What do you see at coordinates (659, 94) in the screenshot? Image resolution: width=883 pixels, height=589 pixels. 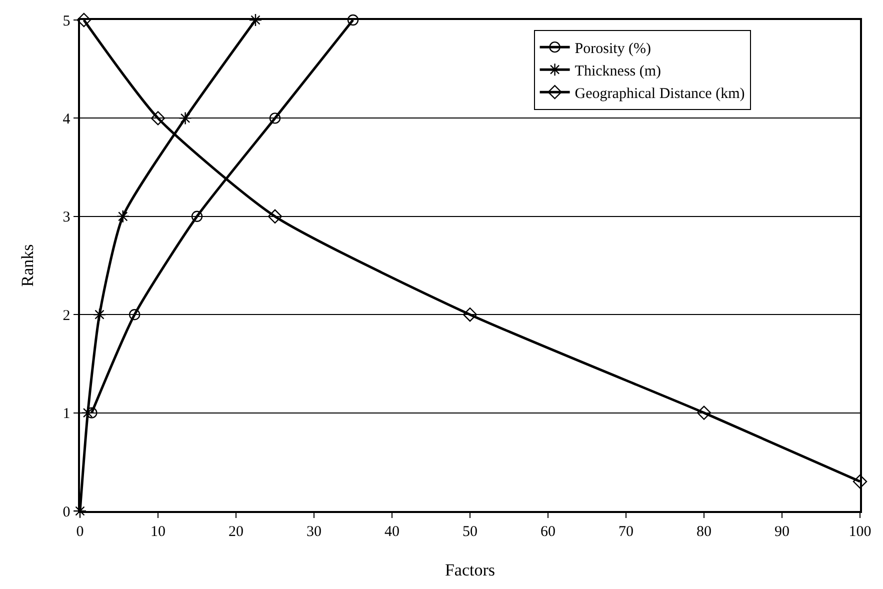 I see `legend-label: Geographical Distance (km)` at bounding box center [659, 94].